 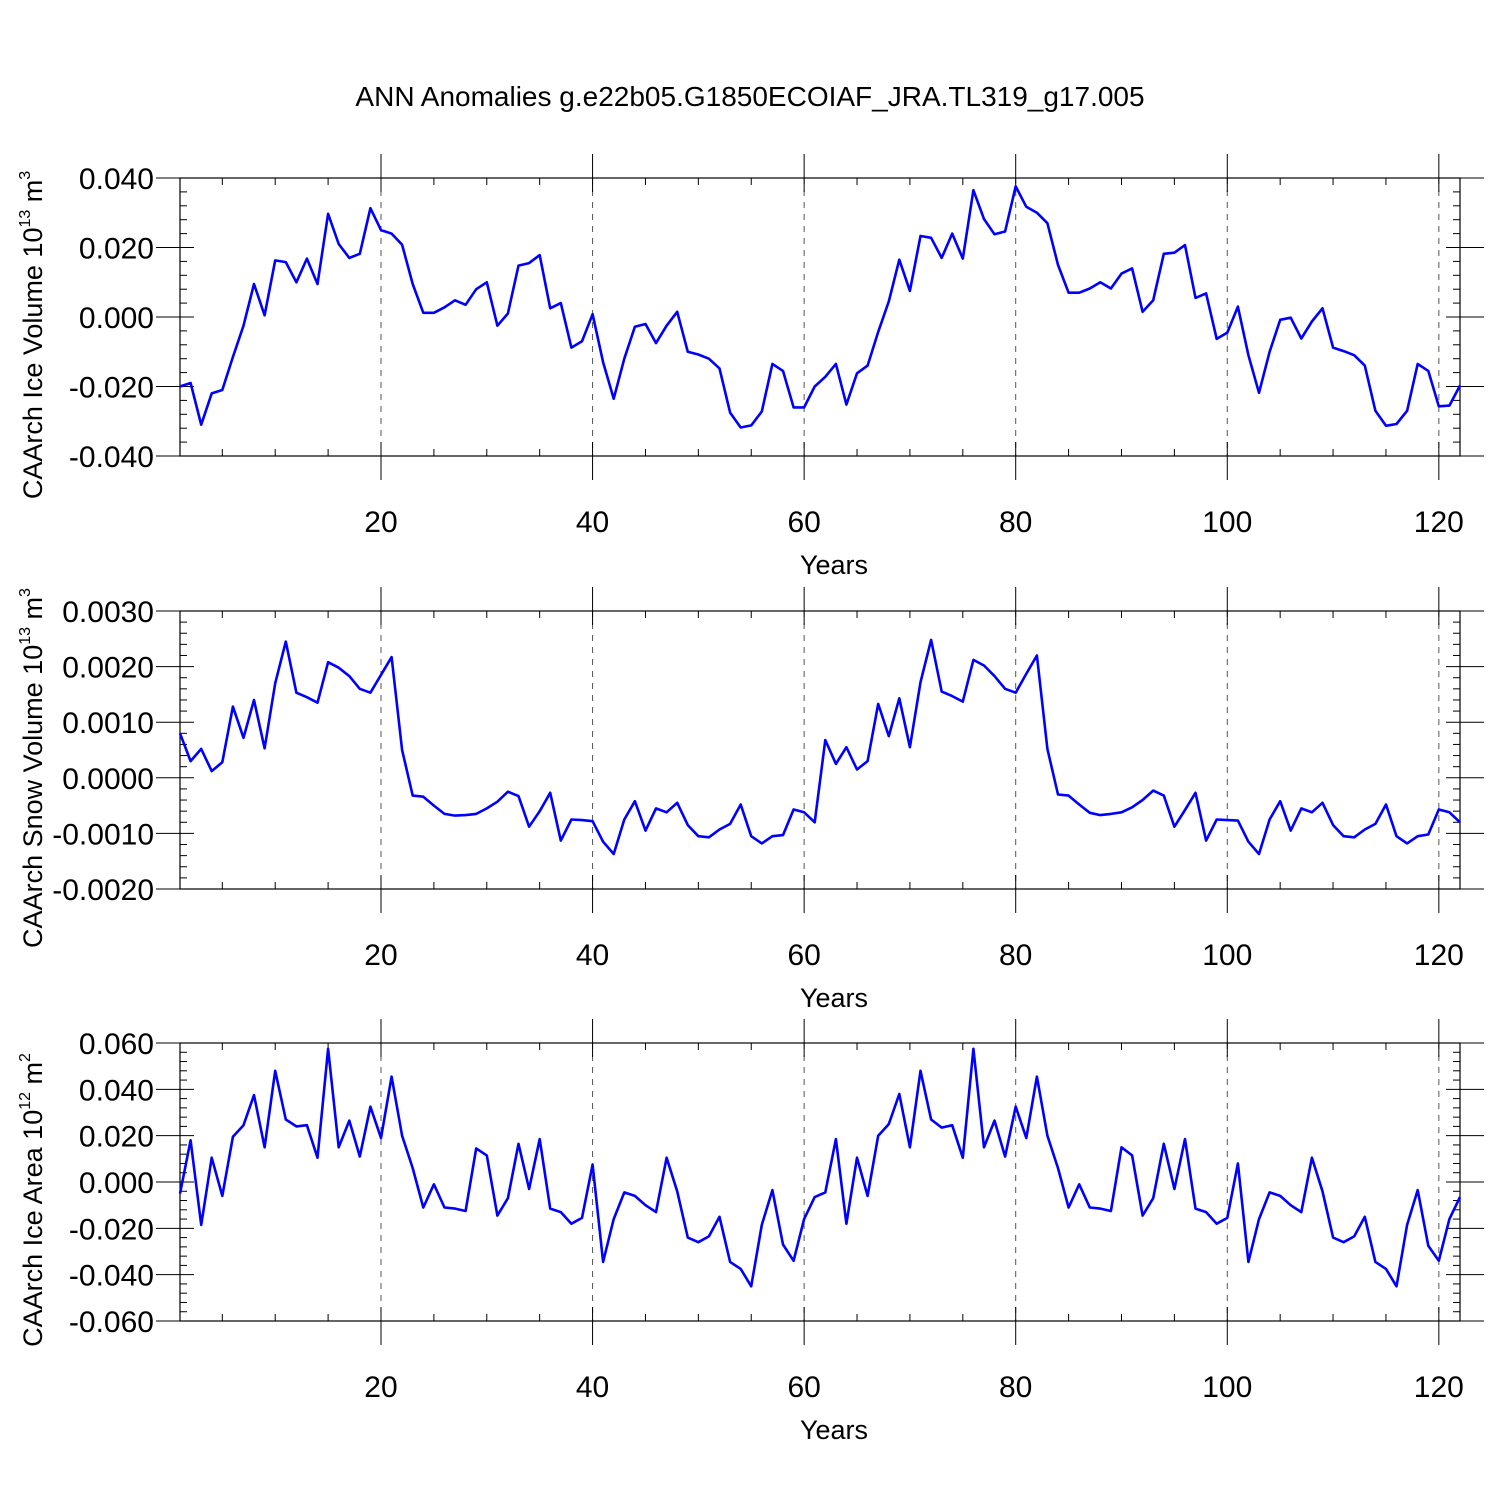 I want to click on y-tick-label: 0.0030, so click(x=108, y=612).